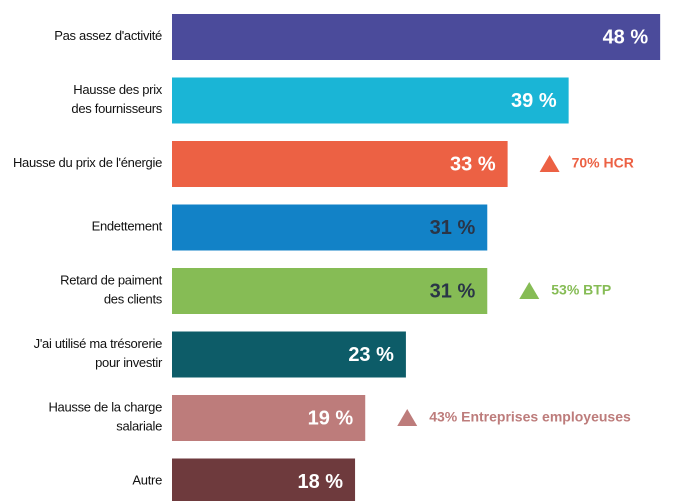 The height and width of the screenshot is (501, 681). I want to click on annotation-text: 43% Entreprises employeuses, so click(530, 417).